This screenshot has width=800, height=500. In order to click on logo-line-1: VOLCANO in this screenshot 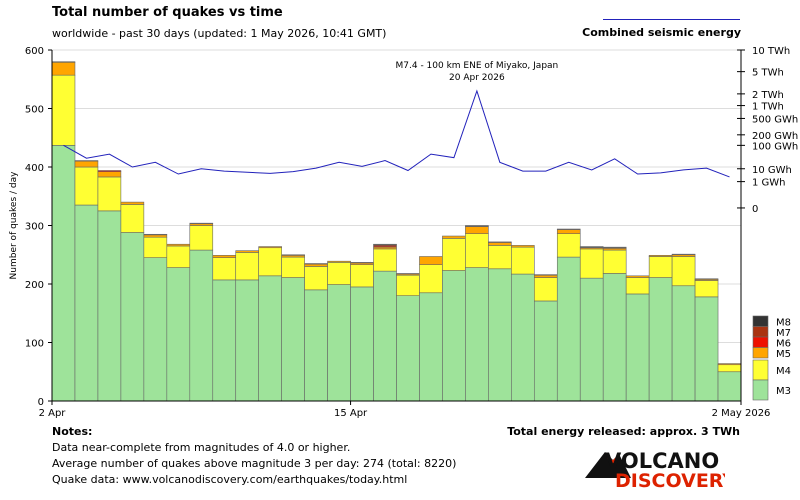, I will do `click(662, 461)`.